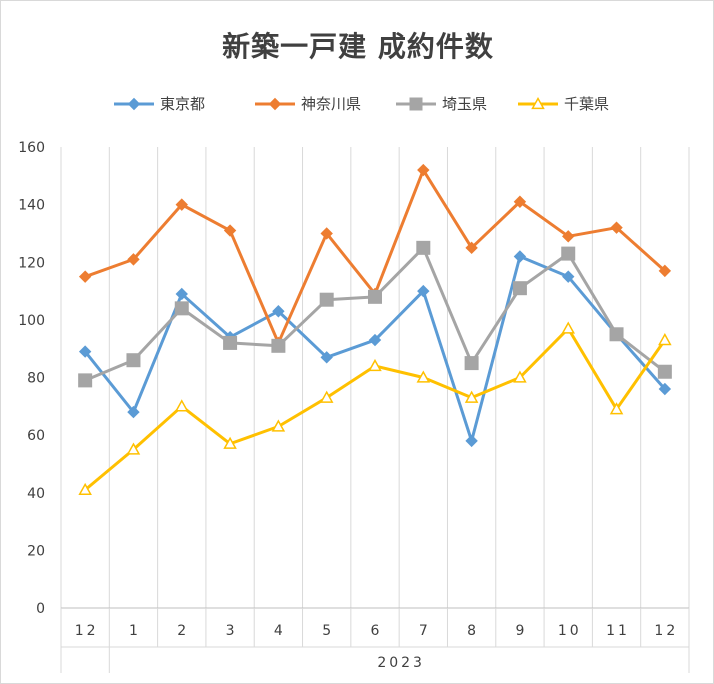 The width and height of the screenshot is (714, 684). Describe the element at coordinates (586, 104) in the screenshot. I see `legend-label: 千葉県` at that location.